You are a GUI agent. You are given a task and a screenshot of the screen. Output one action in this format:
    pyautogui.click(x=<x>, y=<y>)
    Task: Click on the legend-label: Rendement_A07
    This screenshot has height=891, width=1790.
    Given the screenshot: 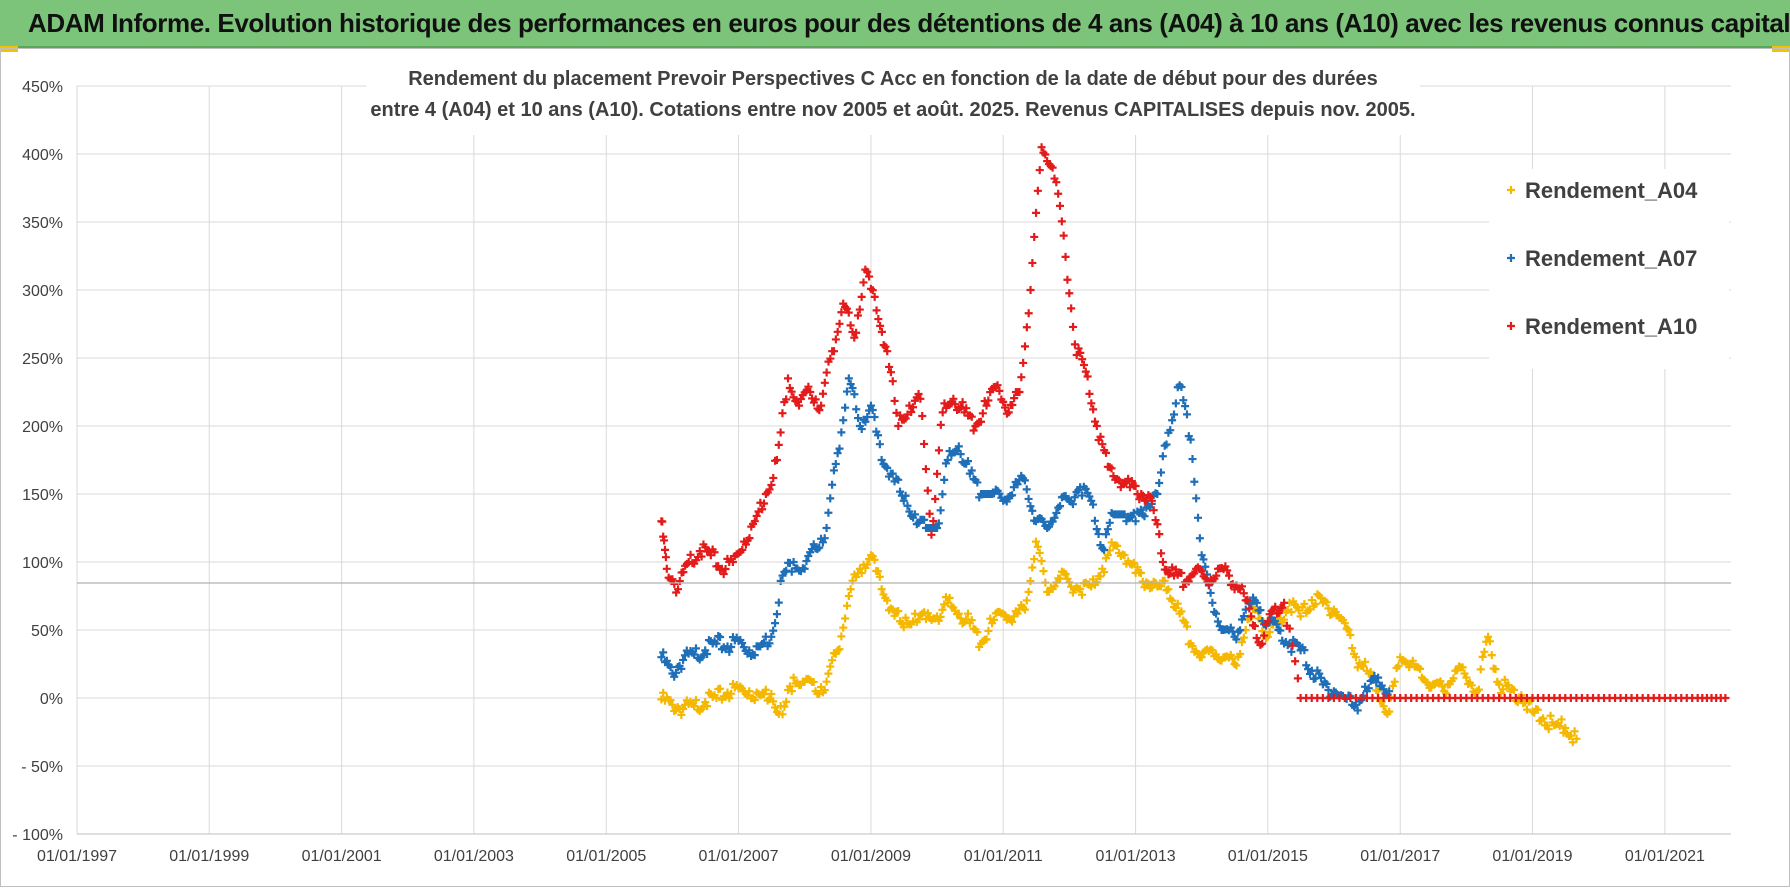 What is the action you would take?
    pyautogui.click(x=1611, y=258)
    